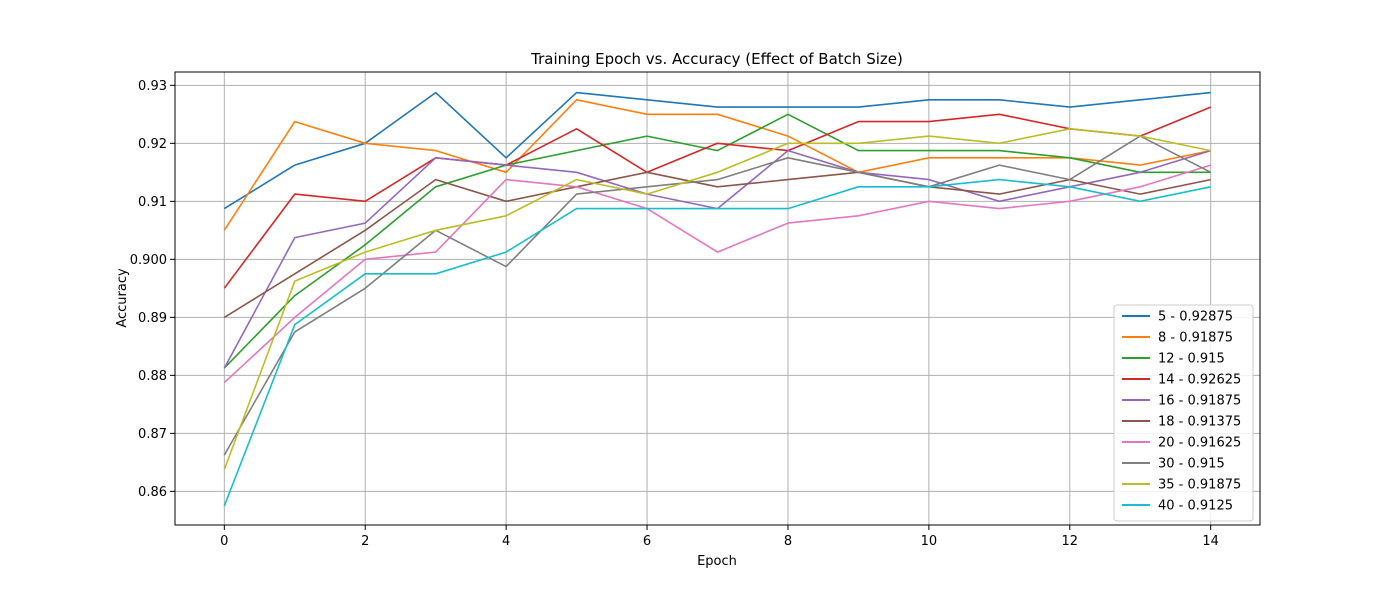 This screenshot has height=600, width=1400. What do you see at coordinates (1199, 380) in the screenshot?
I see `legend-label: 14 - 0.92625` at bounding box center [1199, 380].